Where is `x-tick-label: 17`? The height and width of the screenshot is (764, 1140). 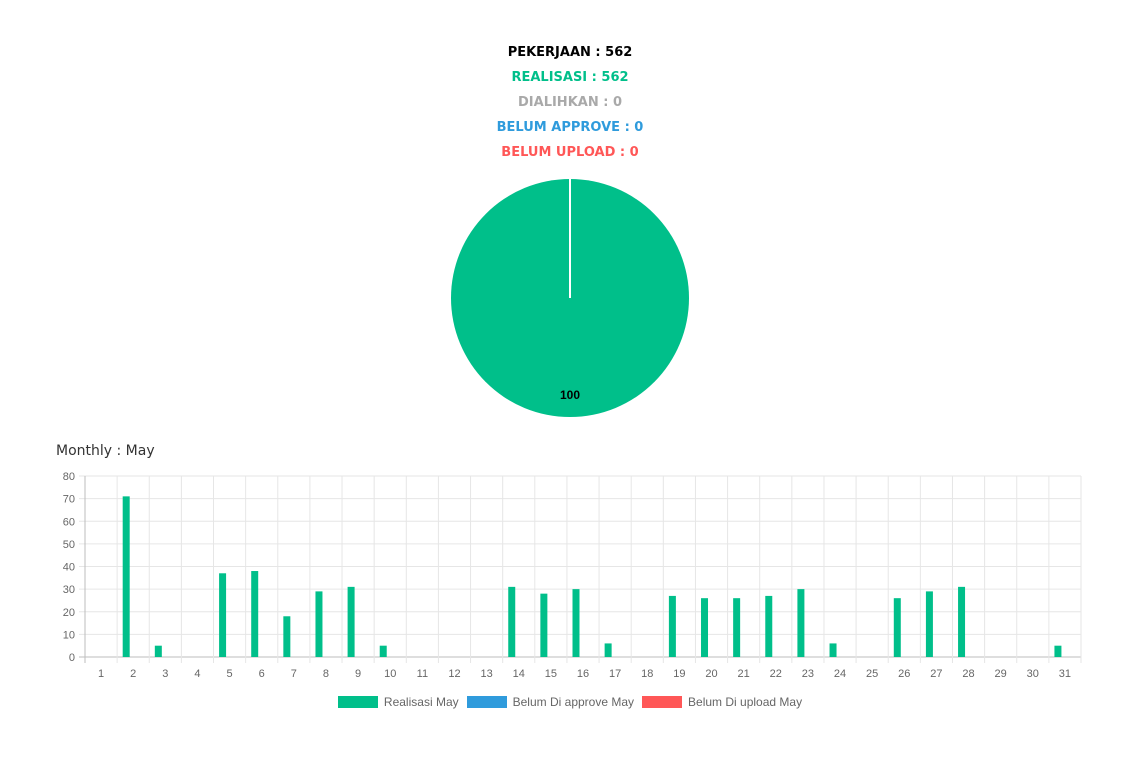 x-tick-label: 17 is located at coordinates (615, 674).